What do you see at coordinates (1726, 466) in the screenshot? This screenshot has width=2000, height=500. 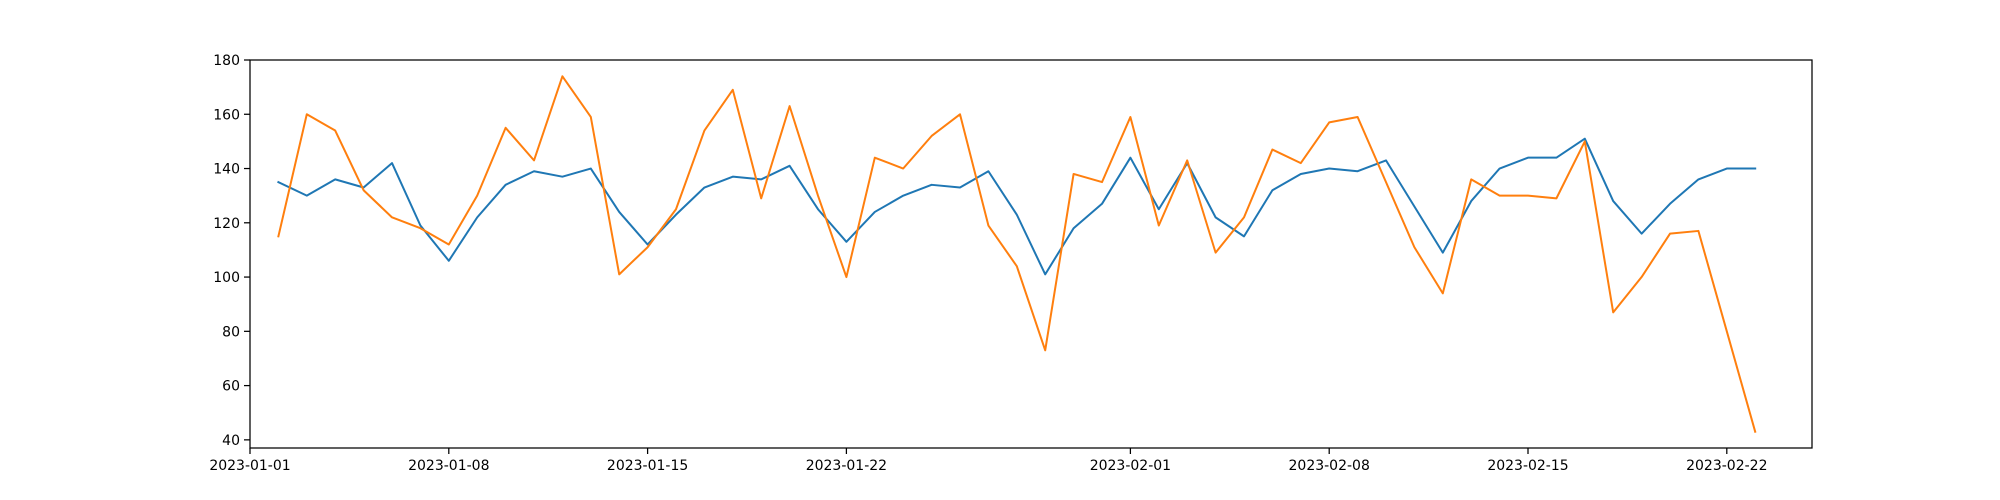 I see `x-tick-label: 2023-02-22` at bounding box center [1726, 466].